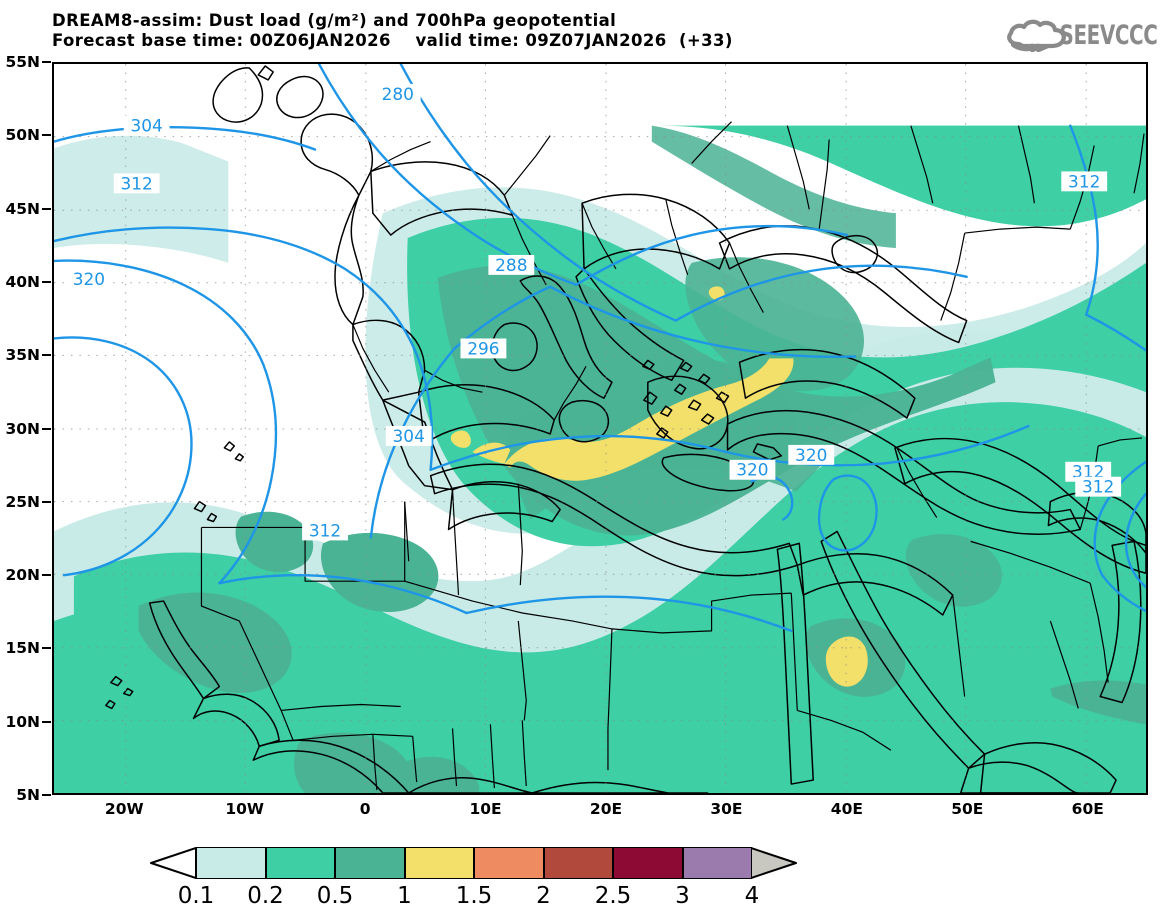 This screenshot has height=909, width=1165. I want to click on colorbar-tick-label: 2, so click(543, 896).